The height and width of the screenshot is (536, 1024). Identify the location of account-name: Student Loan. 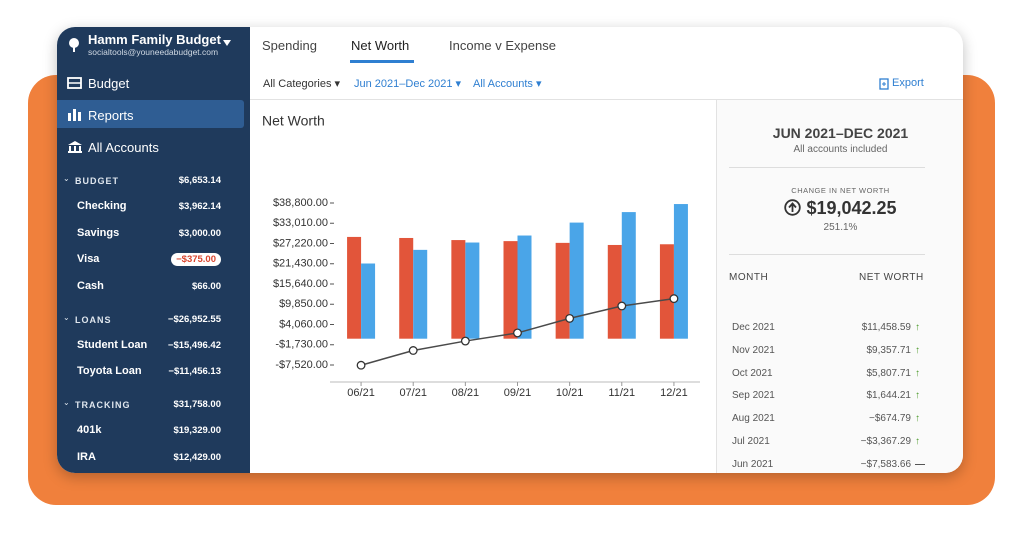
(112, 344).